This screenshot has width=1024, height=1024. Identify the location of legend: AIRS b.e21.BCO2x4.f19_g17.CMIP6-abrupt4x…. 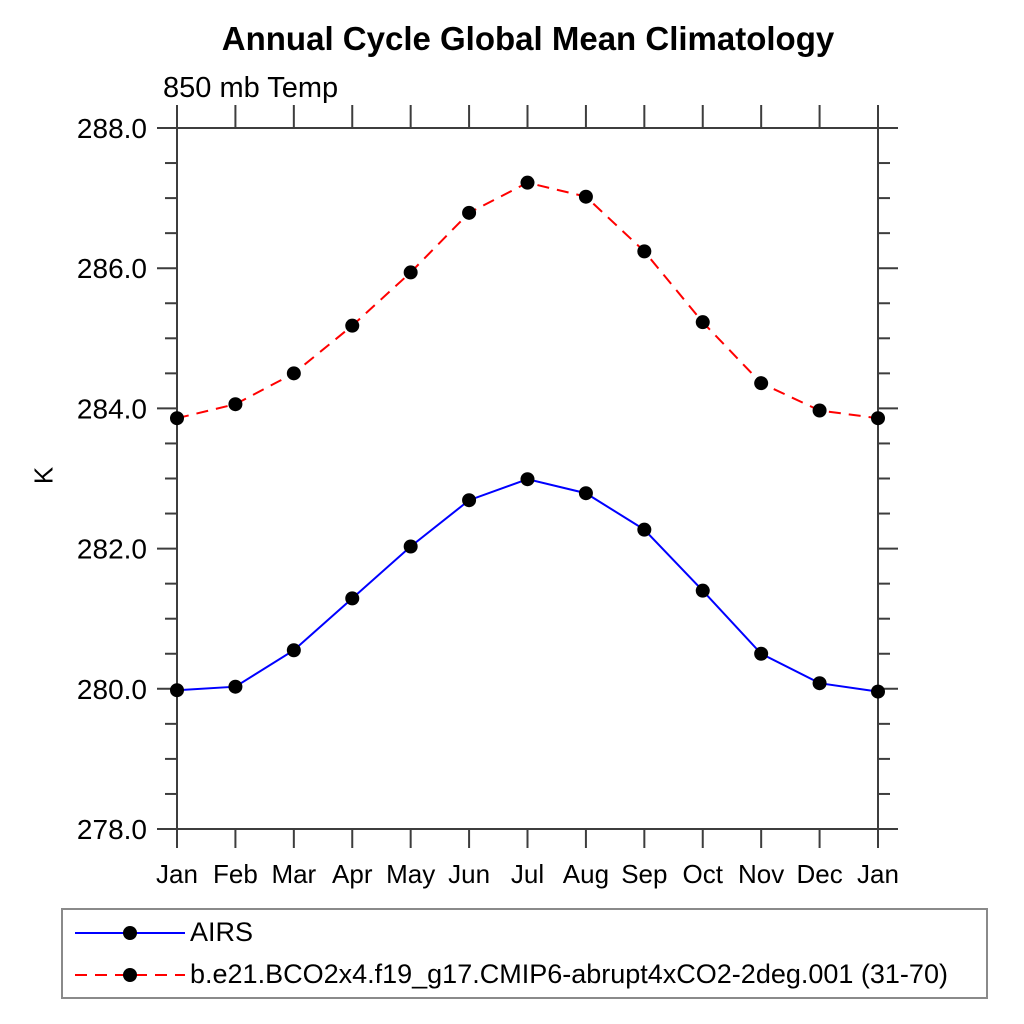
(524, 953).